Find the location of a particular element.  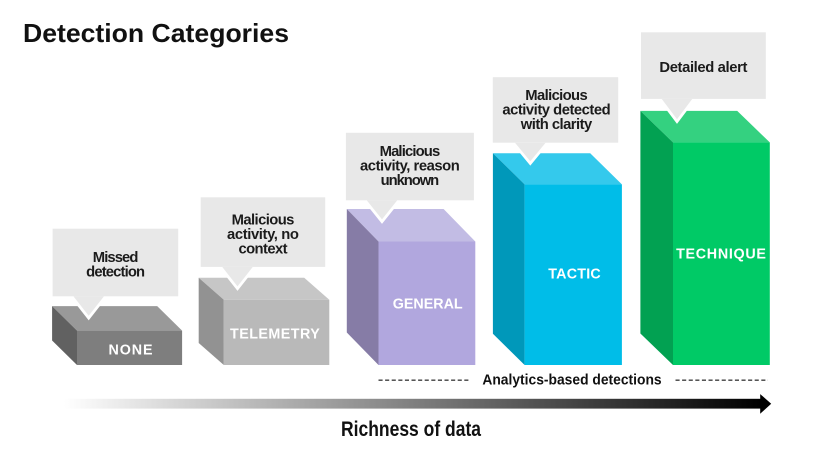

svg-text: activity detected is located at coordinates (556, 111).